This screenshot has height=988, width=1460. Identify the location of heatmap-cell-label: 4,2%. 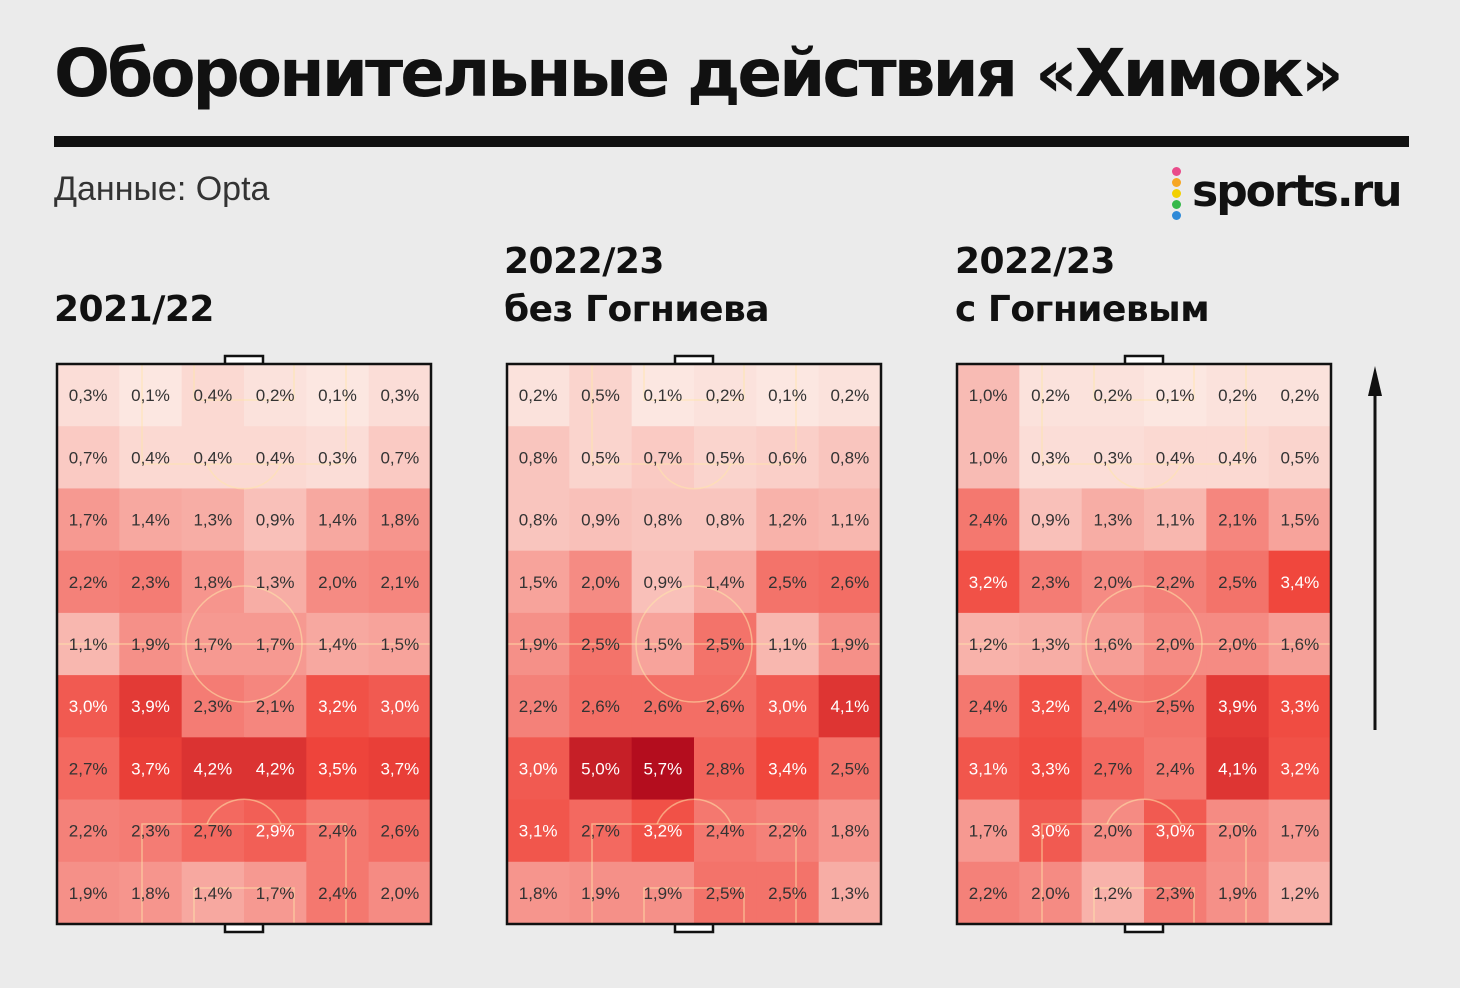
(275, 768).